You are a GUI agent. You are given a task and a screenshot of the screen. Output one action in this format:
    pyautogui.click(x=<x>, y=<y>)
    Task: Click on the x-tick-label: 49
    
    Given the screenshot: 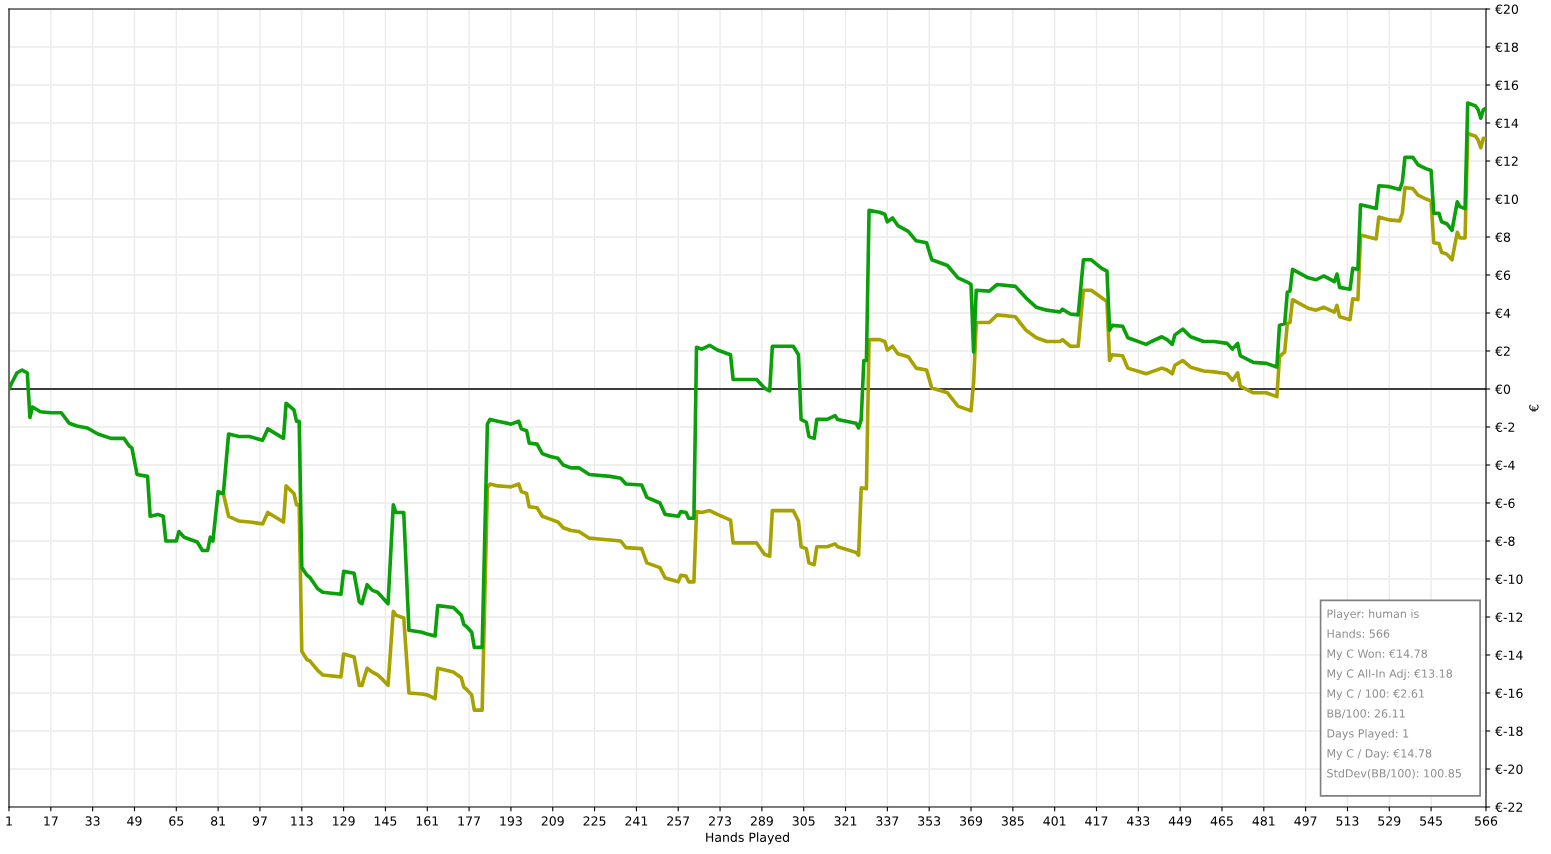 What is the action you would take?
    pyautogui.click(x=134, y=821)
    